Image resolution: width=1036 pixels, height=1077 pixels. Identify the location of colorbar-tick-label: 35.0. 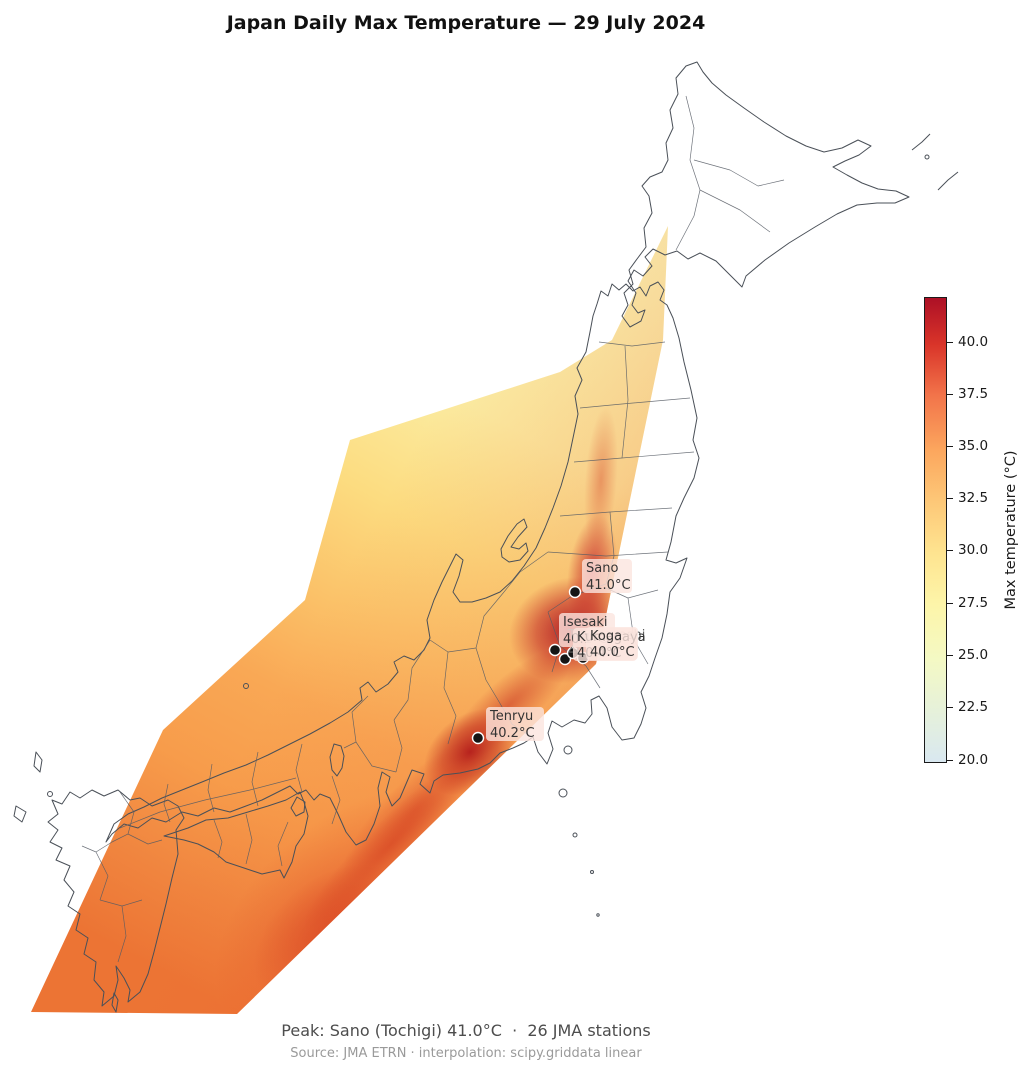
(973, 446).